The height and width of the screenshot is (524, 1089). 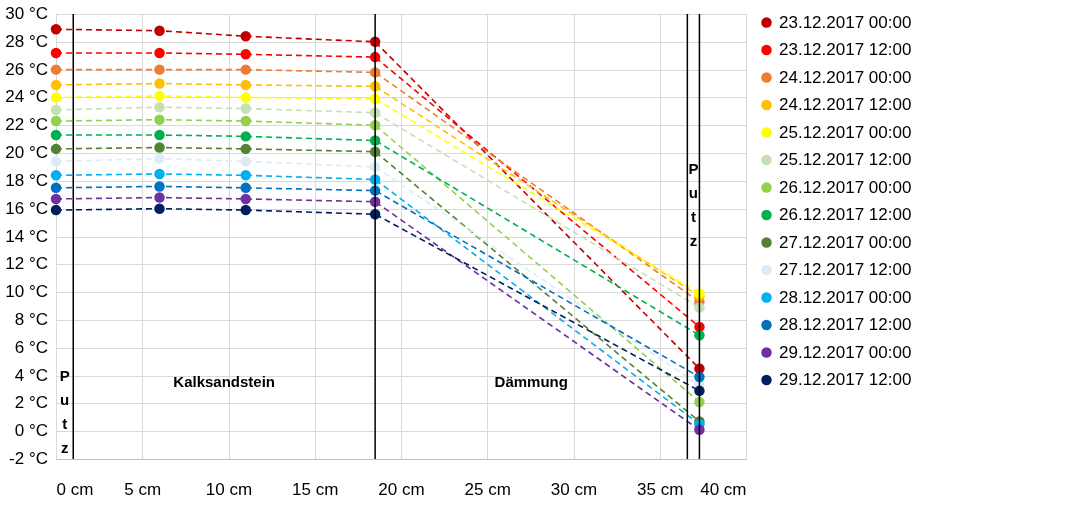 What do you see at coordinates (574, 489) in the screenshot?
I see `x-tick-label: 30 cm` at bounding box center [574, 489].